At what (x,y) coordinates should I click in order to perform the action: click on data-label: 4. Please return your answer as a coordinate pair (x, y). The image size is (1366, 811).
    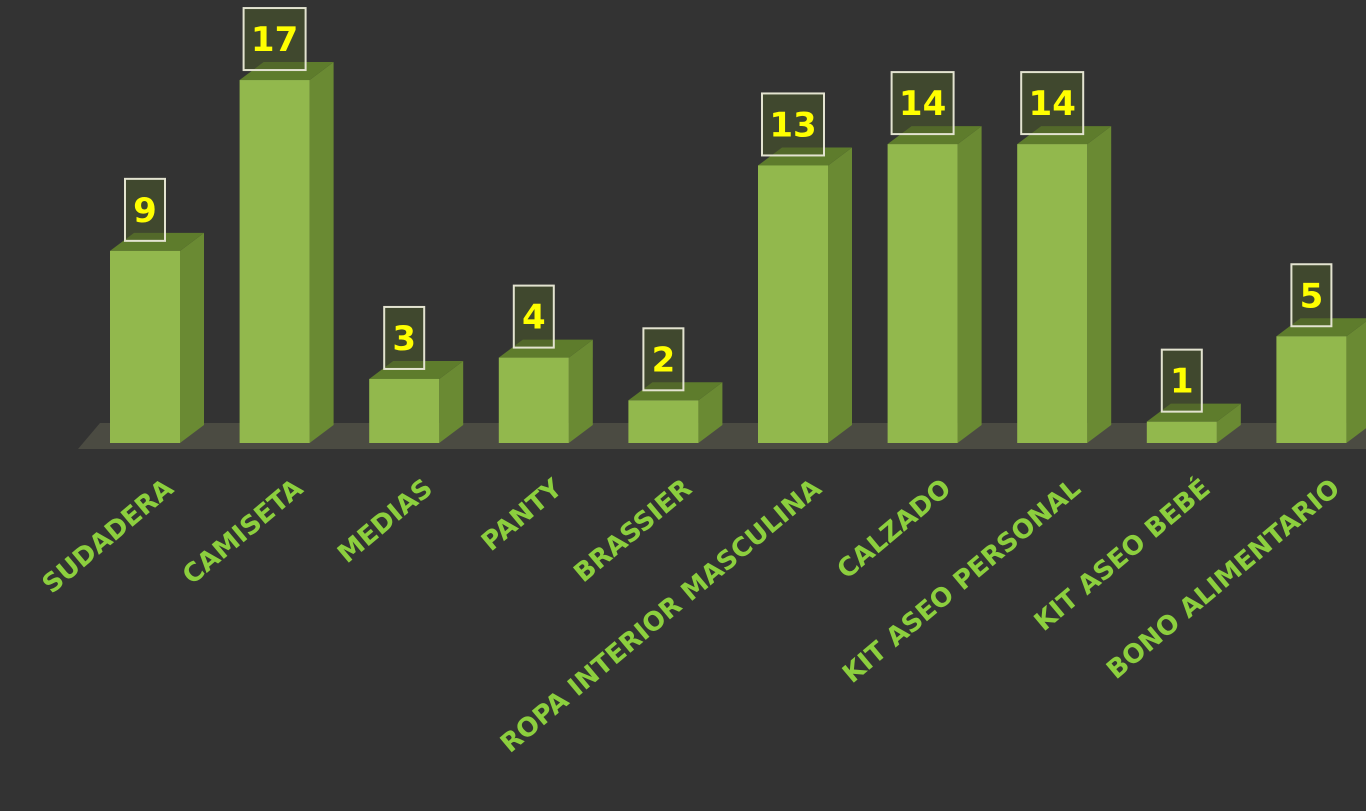
    Looking at the image, I should click on (534, 318).